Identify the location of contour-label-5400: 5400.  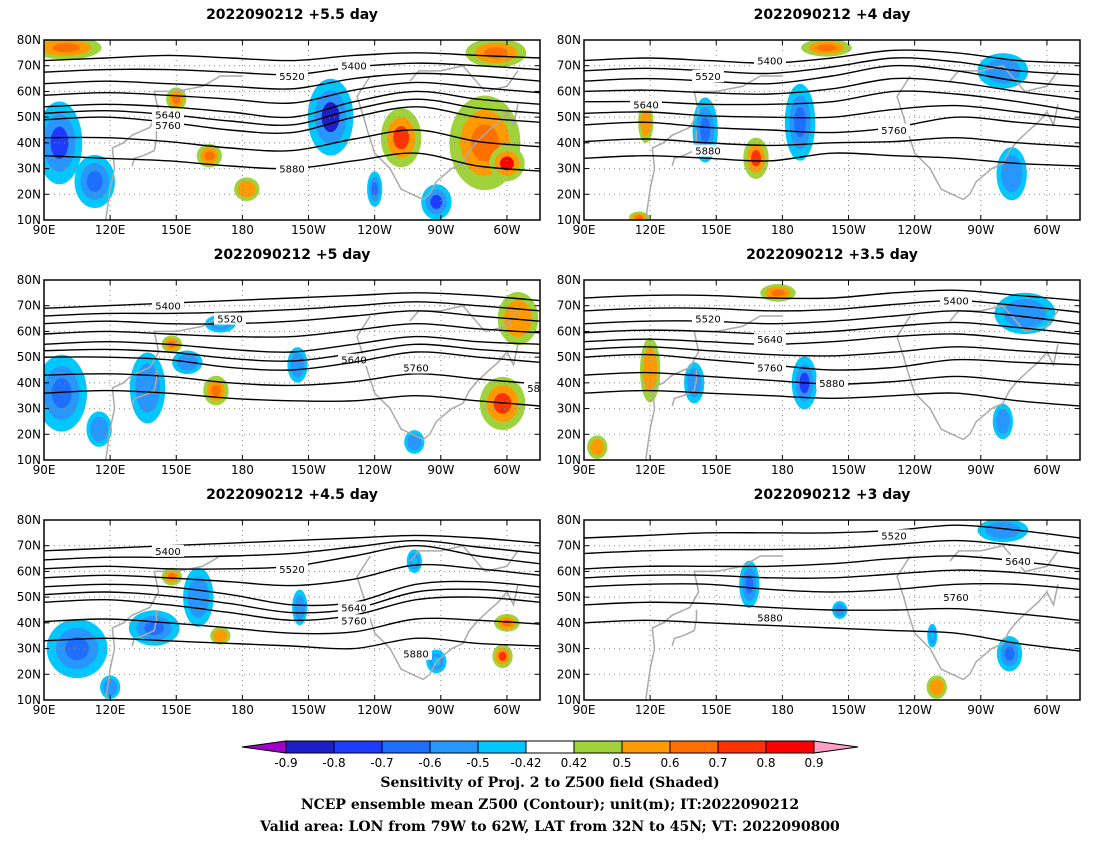
(353, 67).